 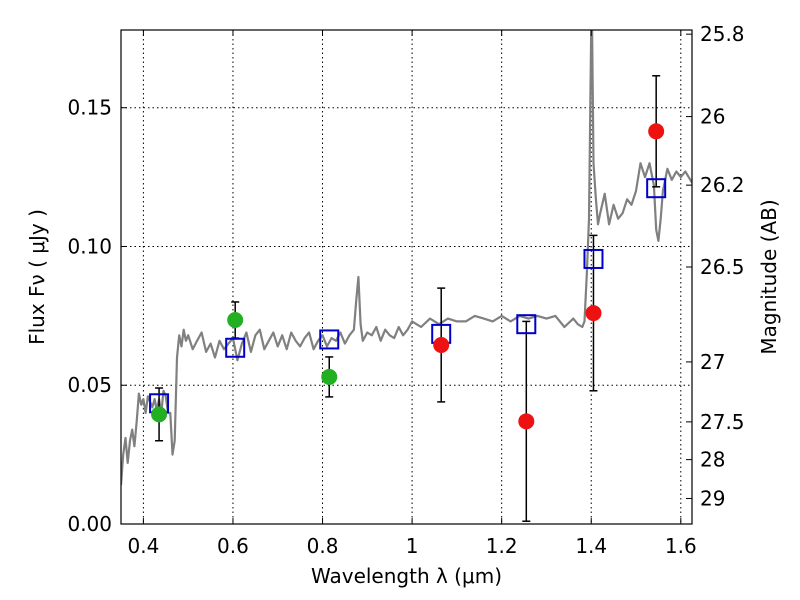 I want to click on right-tick-label: 25.8, so click(x=722, y=34).